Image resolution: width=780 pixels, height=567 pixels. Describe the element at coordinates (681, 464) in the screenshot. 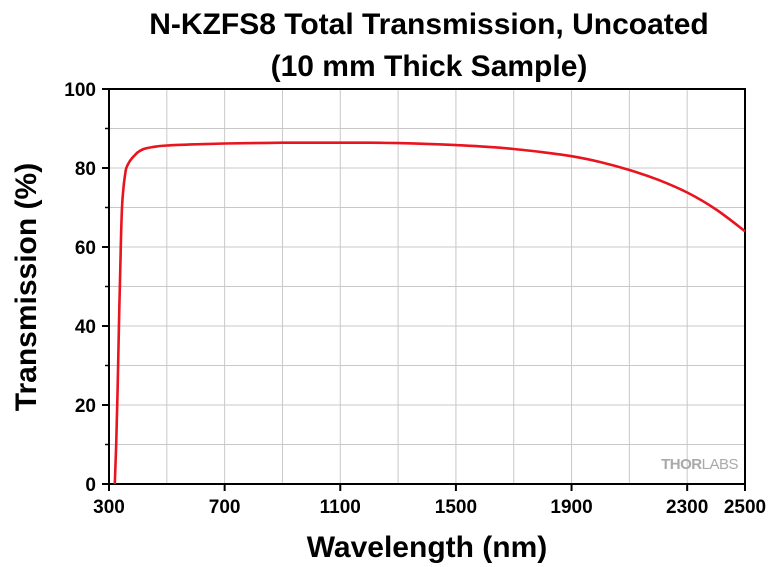

I see `watermark-thor: THOR` at that location.